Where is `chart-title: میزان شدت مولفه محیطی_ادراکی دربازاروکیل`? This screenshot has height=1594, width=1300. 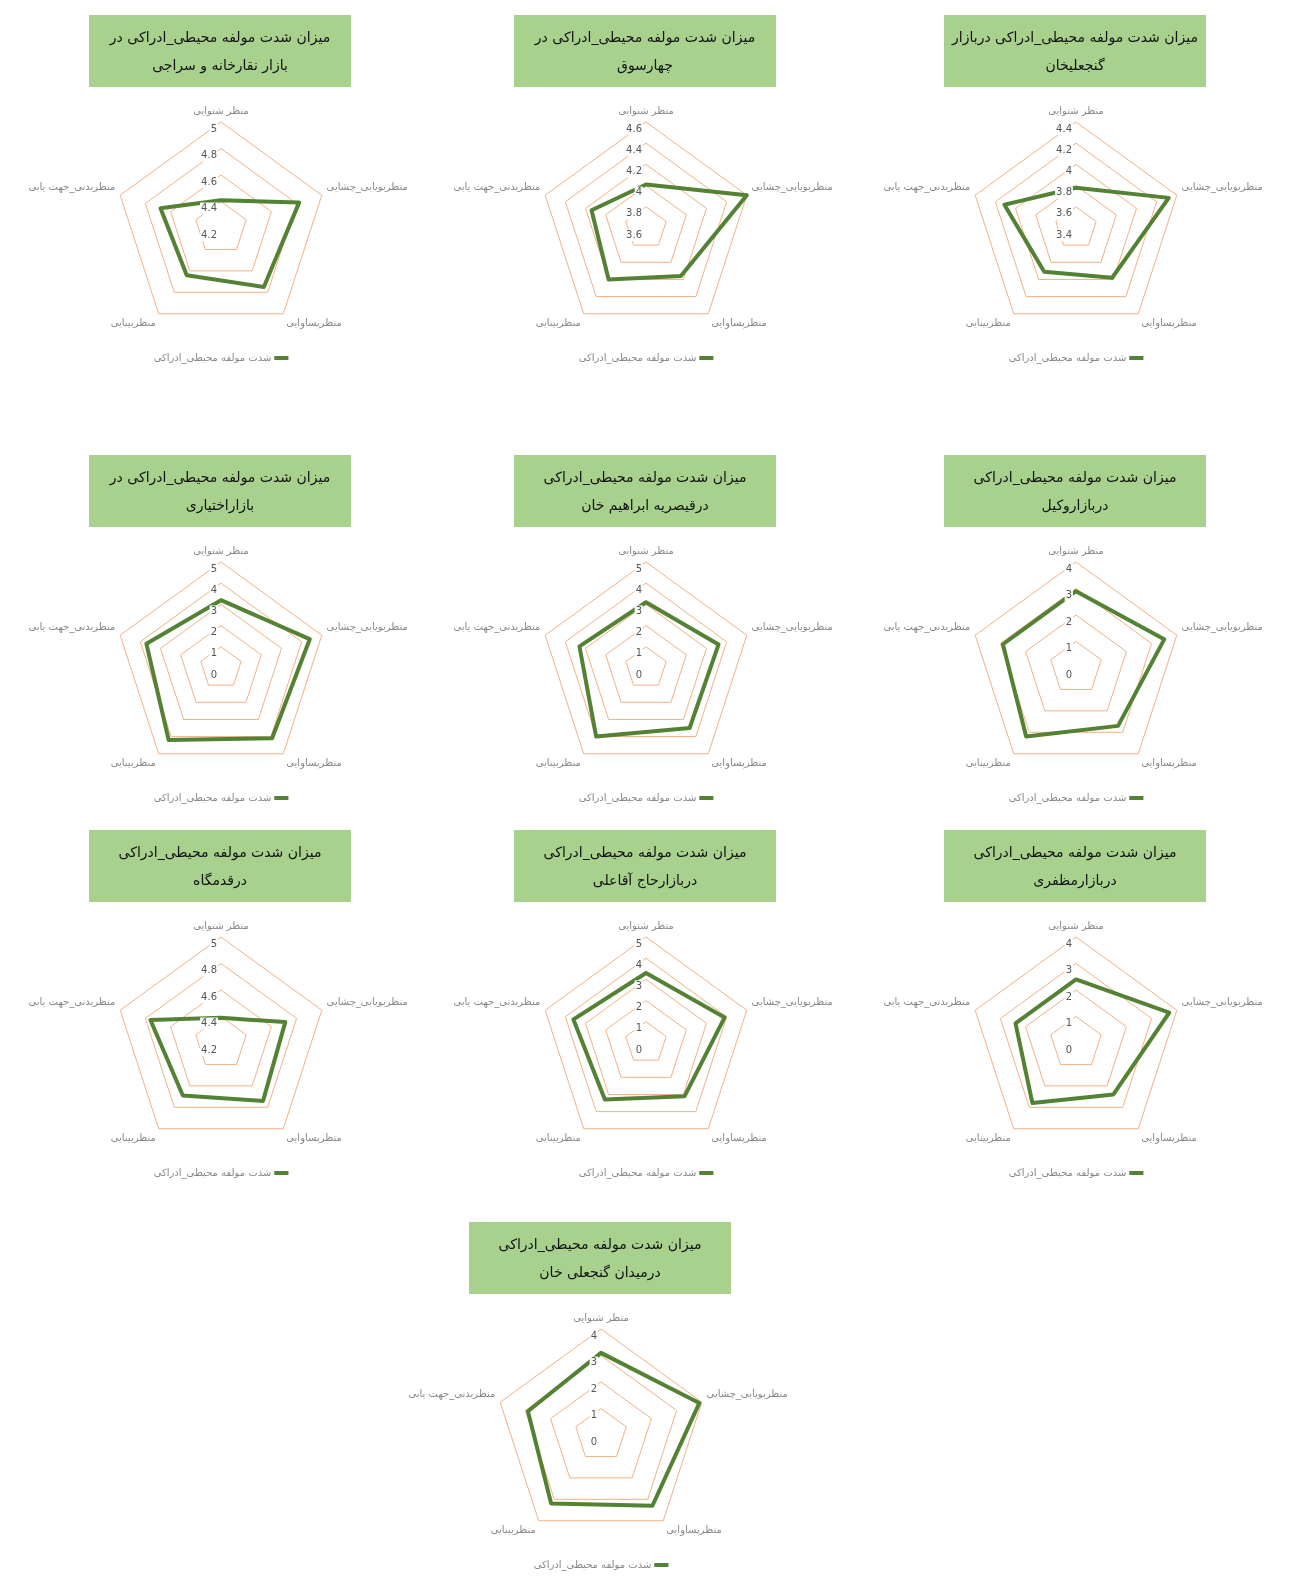
chart-title: میزان شدت مولفه محیطی_ادراکی دربازاروکیل is located at coordinates (1075, 491).